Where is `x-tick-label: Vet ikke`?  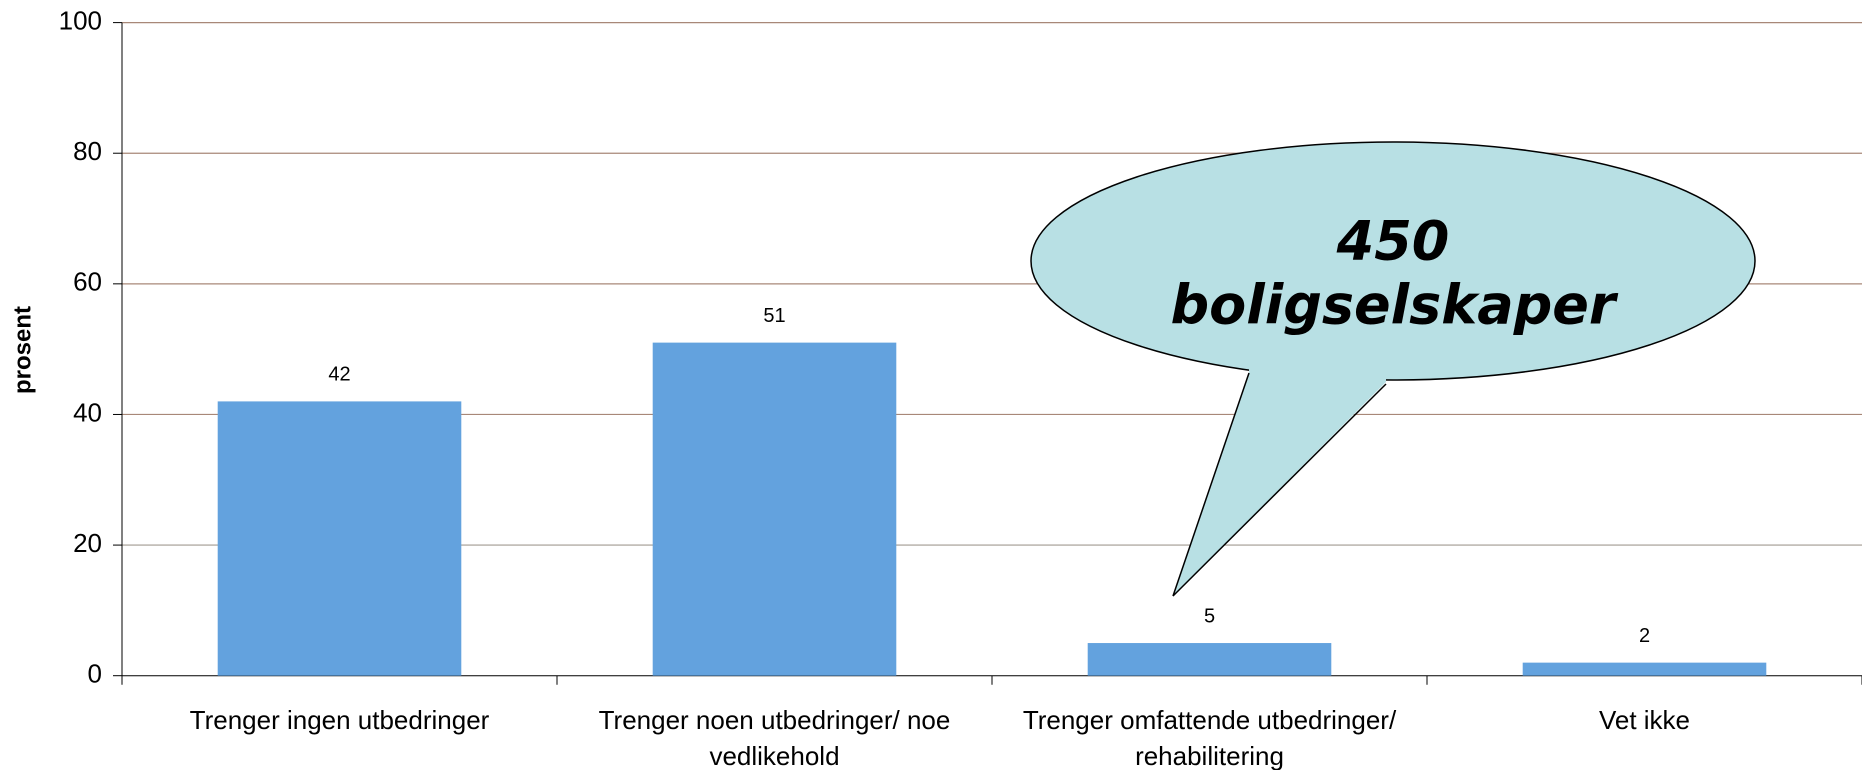
x-tick-label: Vet ikke is located at coordinates (1644, 719).